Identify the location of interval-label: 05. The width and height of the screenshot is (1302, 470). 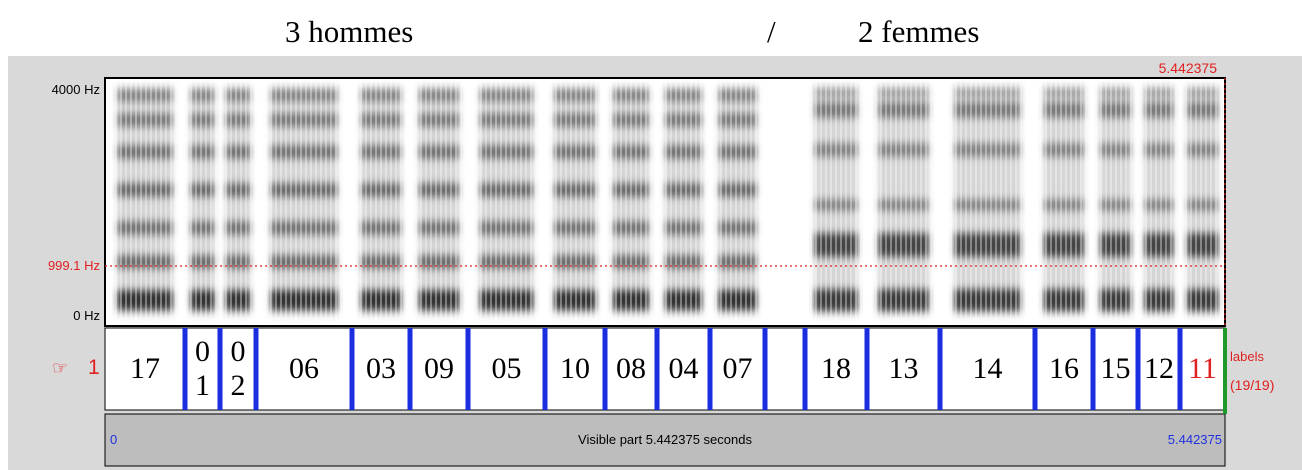
(506, 368).